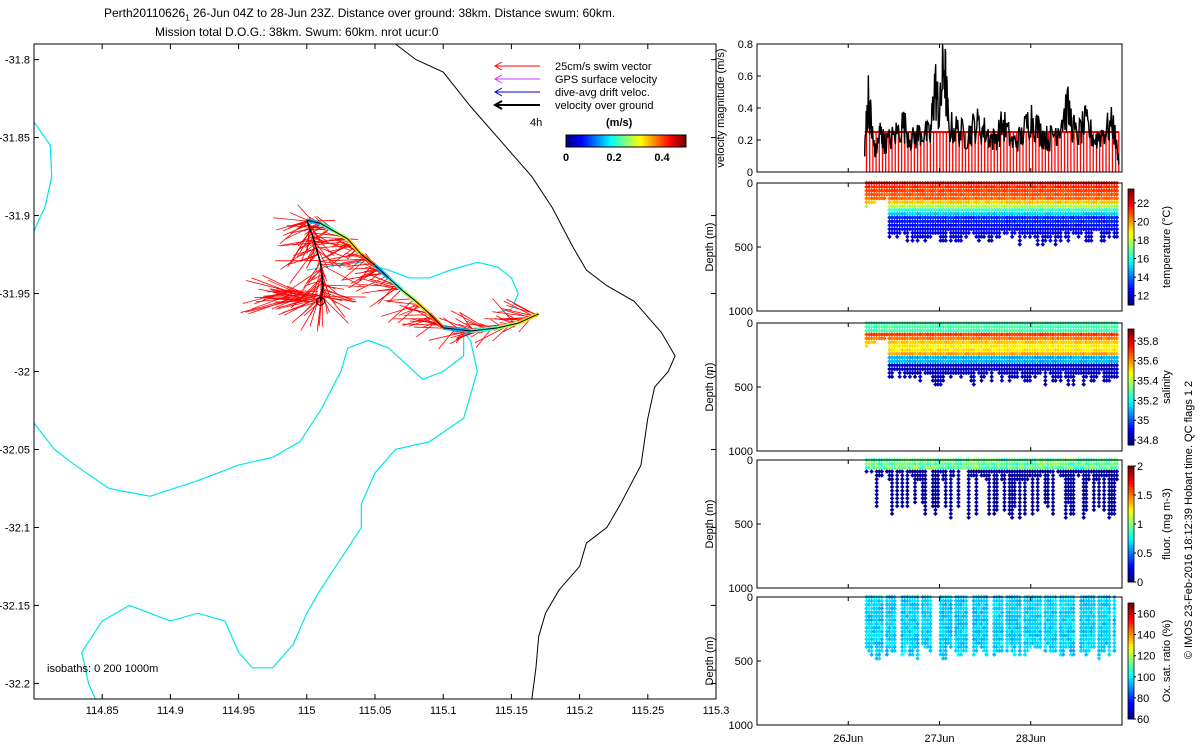 The height and width of the screenshot is (750, 1200). I want to click on track-line, so click(508, 325).